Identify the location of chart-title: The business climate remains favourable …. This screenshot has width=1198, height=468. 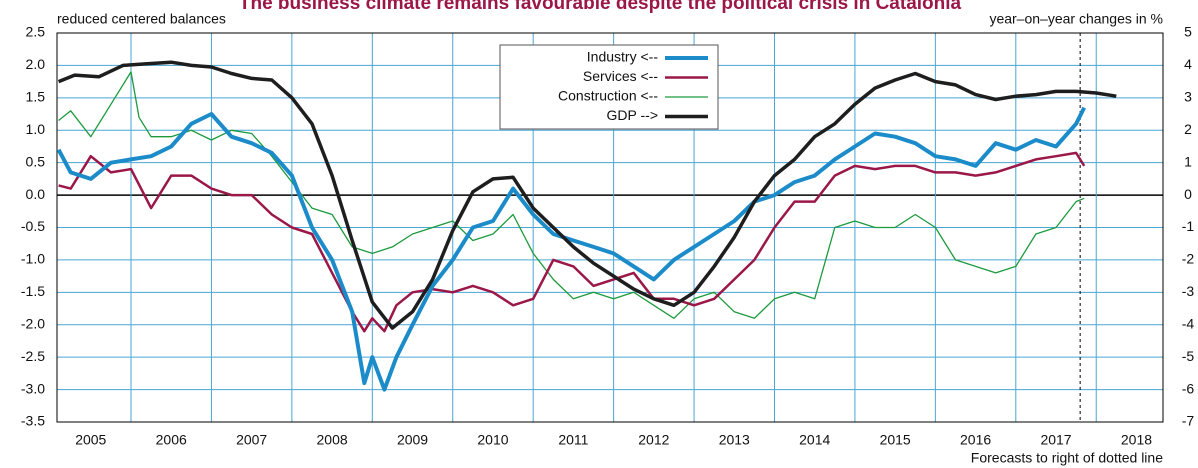
(600, 7).